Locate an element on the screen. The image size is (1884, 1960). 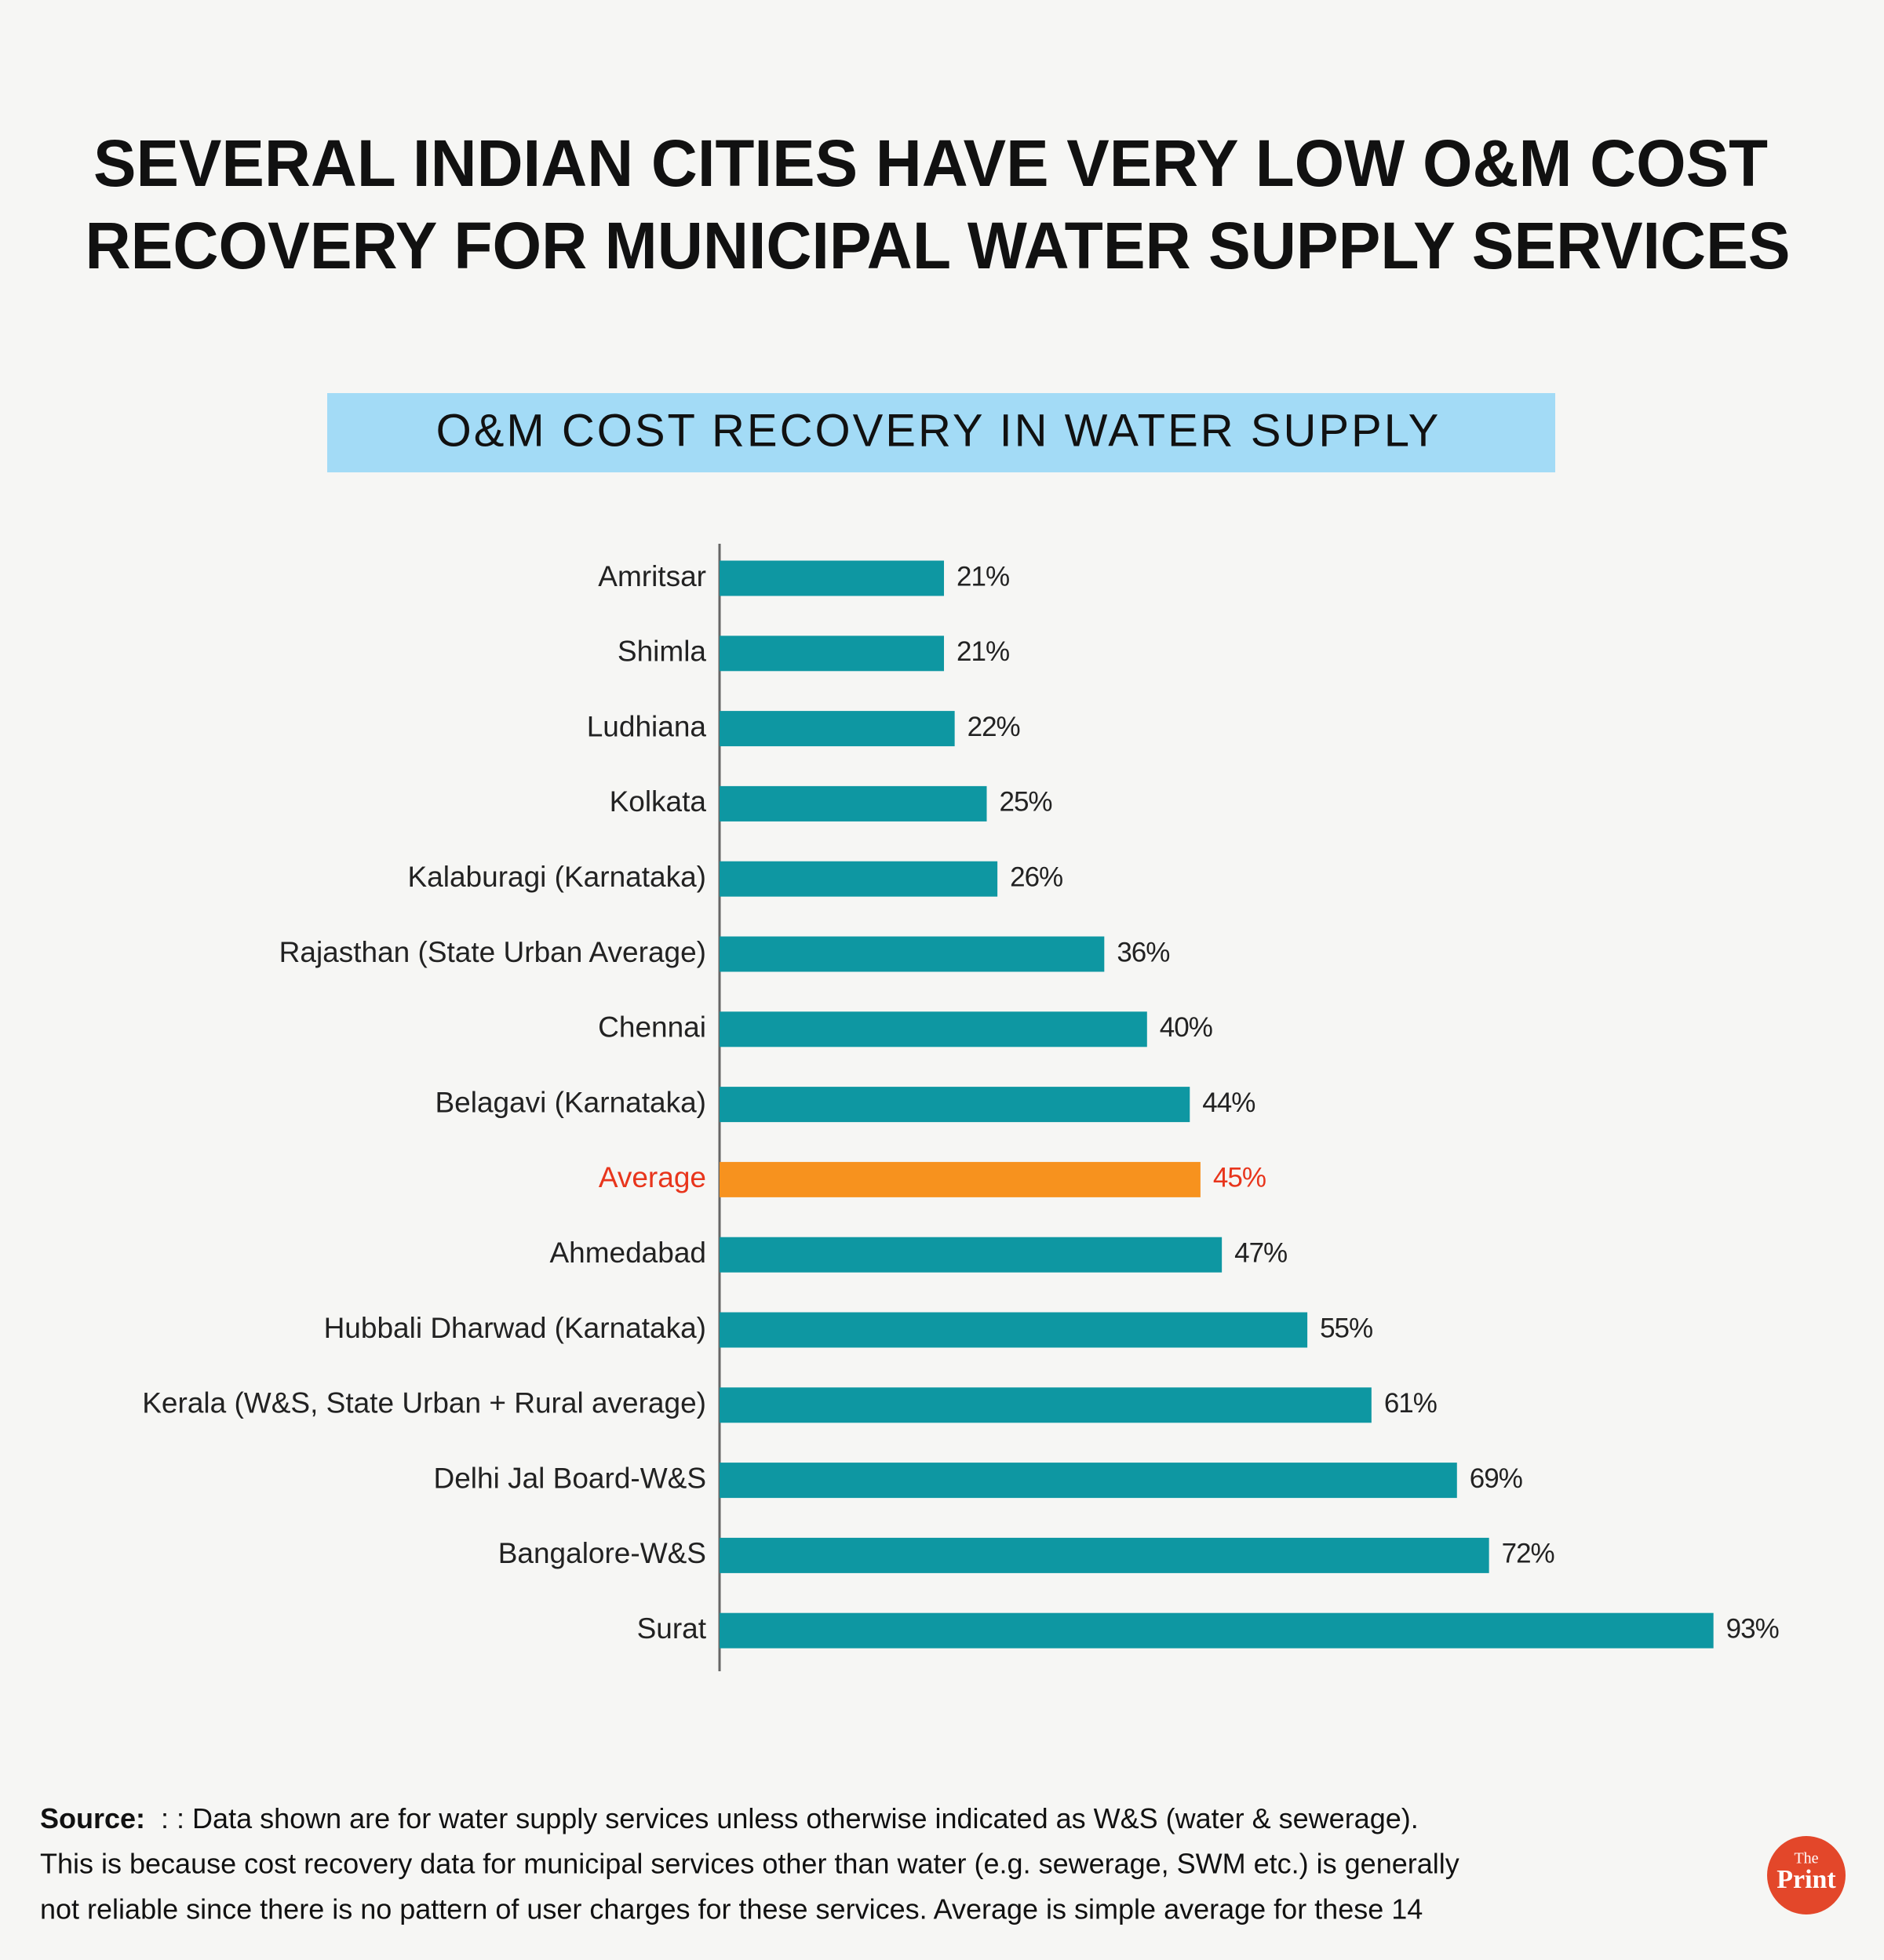
logo-text: The is located at coordinates (1806, 1859).